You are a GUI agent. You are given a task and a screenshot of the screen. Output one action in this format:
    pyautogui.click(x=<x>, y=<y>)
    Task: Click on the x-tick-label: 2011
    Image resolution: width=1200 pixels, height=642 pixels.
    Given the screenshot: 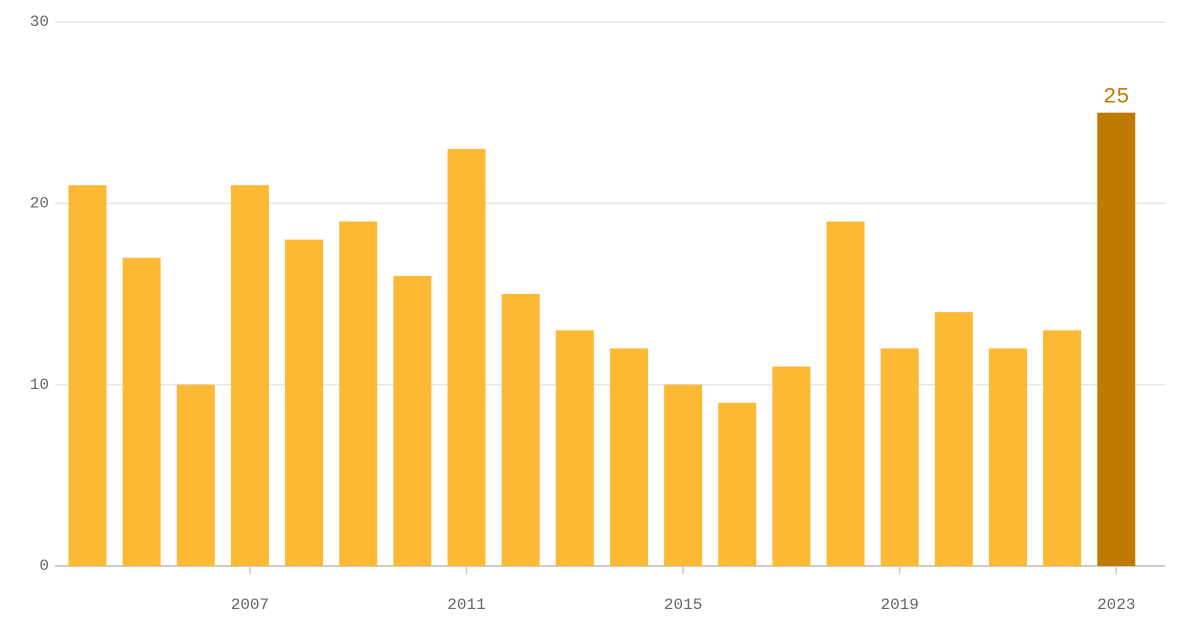 What is the action you would take?
    pyautogui.click(x=466, y=605)
    